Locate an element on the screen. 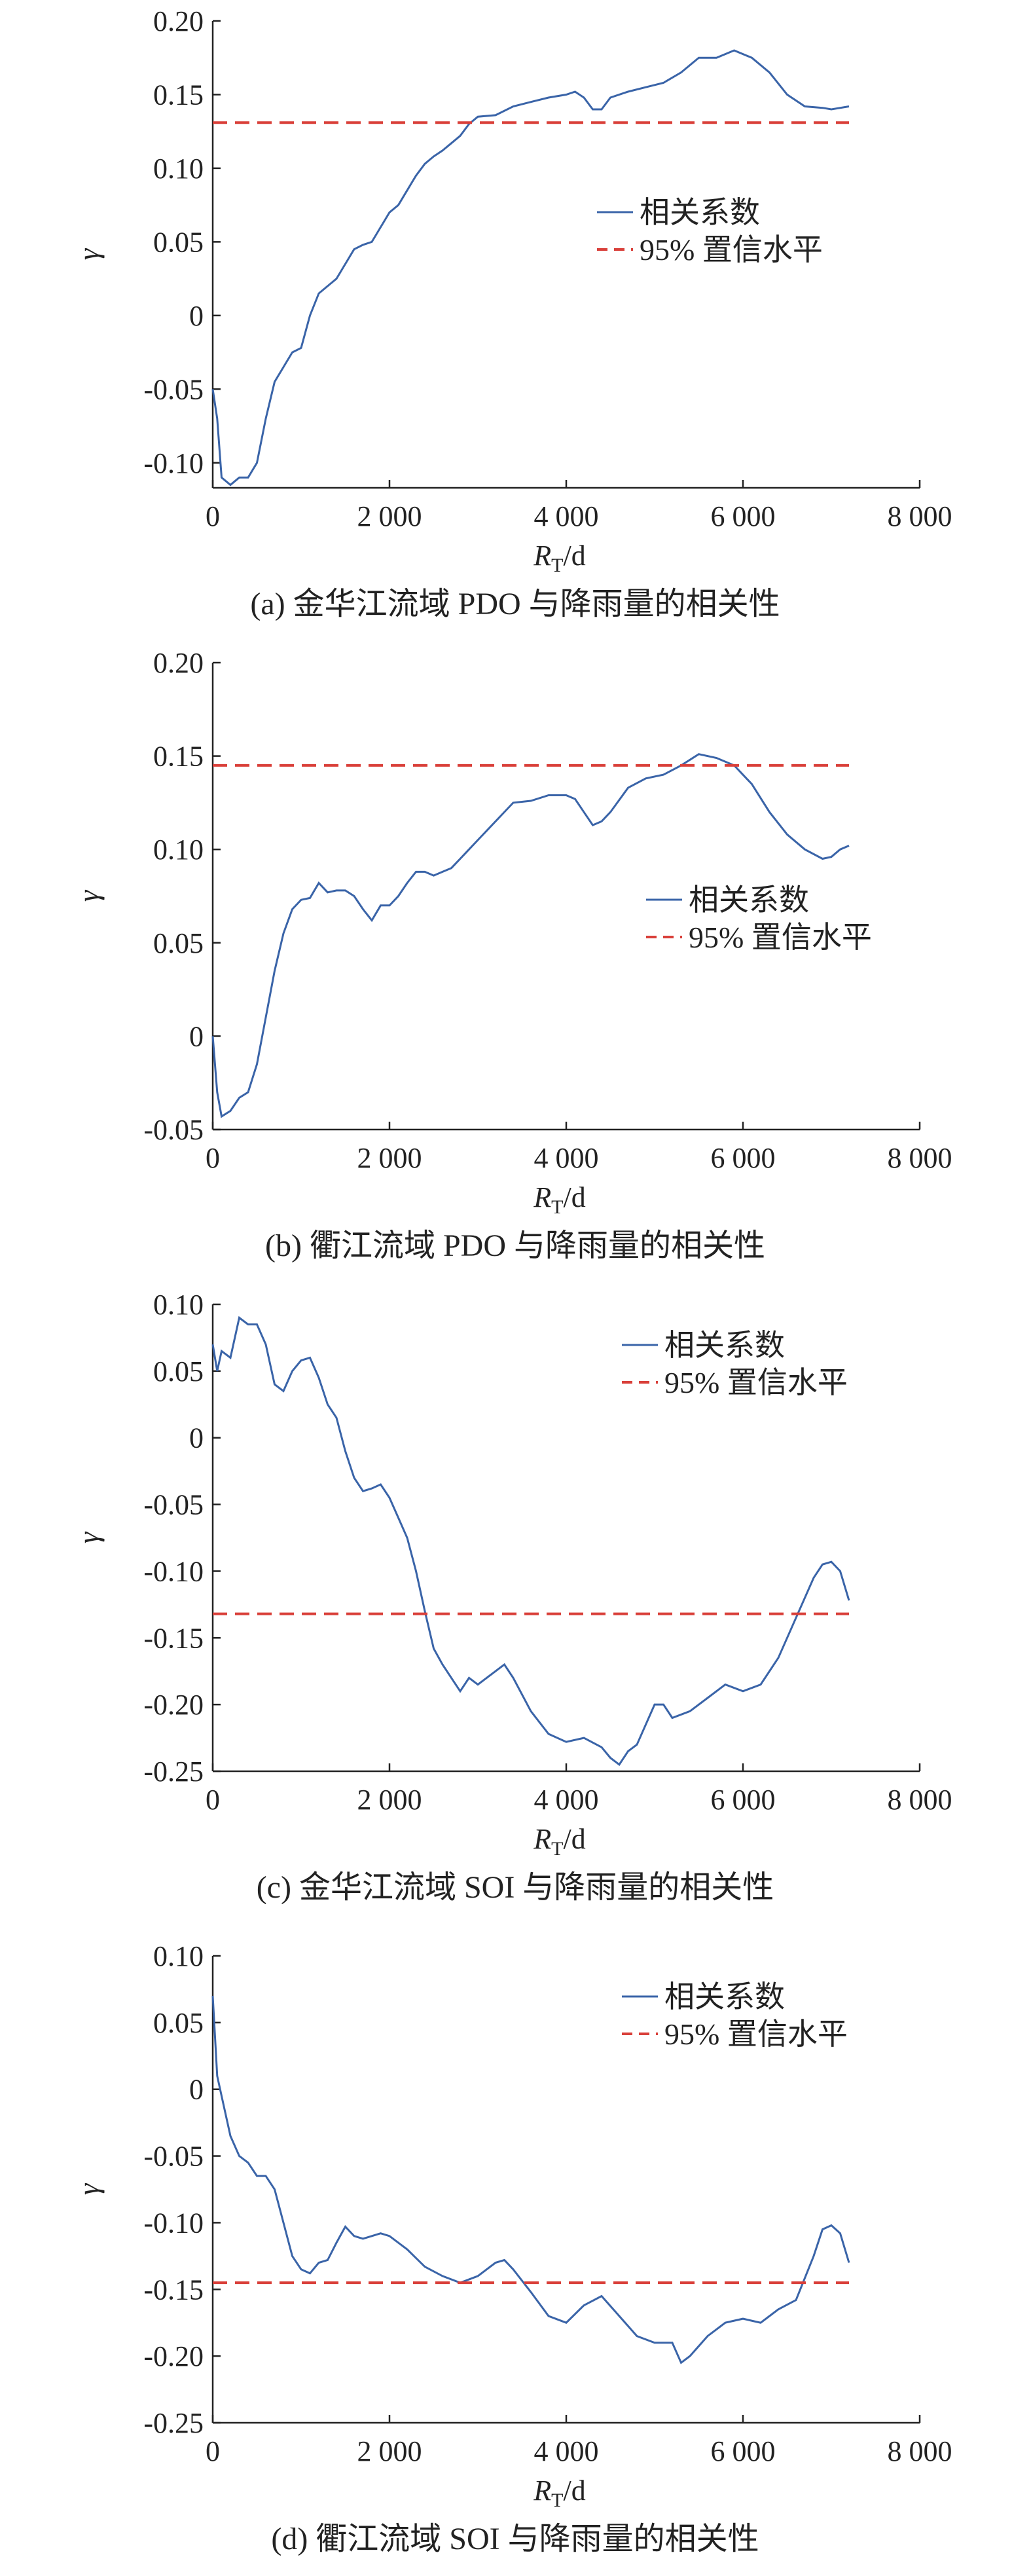 The width and height of the screenshot is (1031, 2576). caption: (c) 金华江流域 SOI 与降雨量的相关性 is located at coordinates (515, 1887).